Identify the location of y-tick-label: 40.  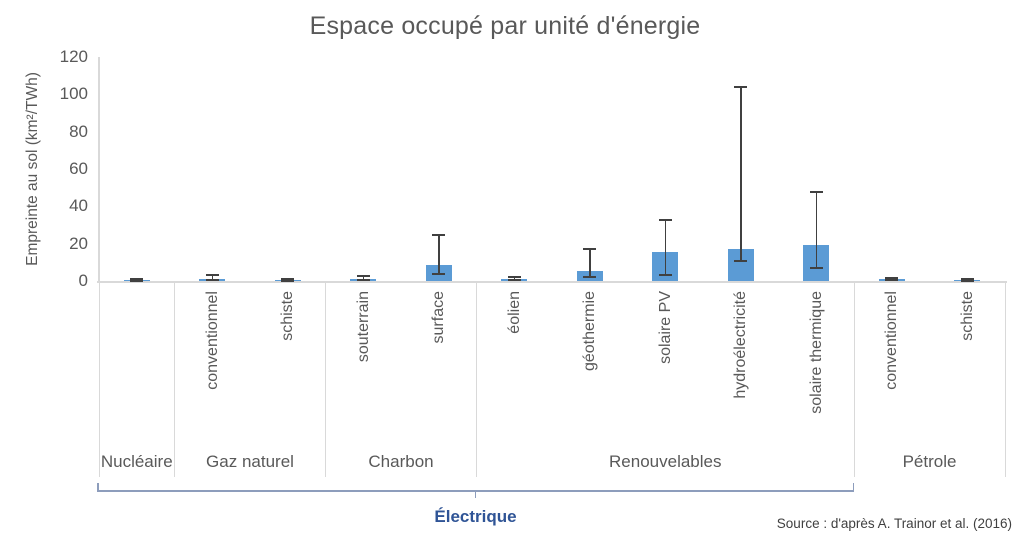
(78, 206).